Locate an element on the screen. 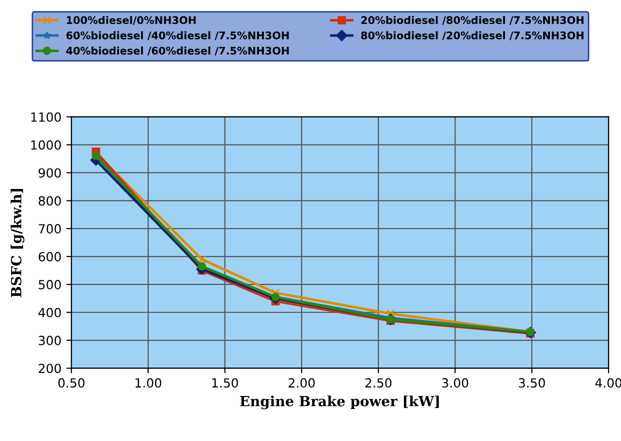 The image size is (621, 441). y-tick-label: 1100 is located at coordinates (46, 117).